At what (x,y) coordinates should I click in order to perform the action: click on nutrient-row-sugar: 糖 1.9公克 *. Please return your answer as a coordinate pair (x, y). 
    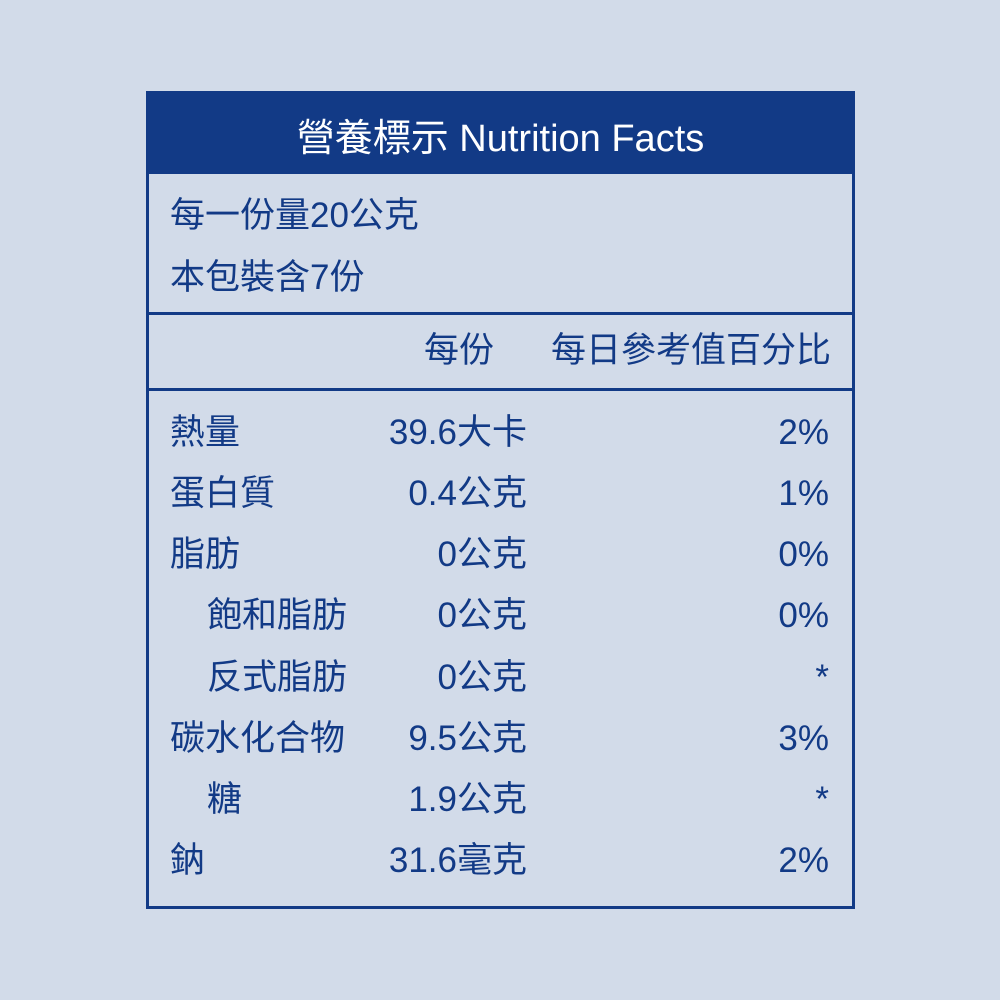
    Looking at the image, I should click on (500, 800).